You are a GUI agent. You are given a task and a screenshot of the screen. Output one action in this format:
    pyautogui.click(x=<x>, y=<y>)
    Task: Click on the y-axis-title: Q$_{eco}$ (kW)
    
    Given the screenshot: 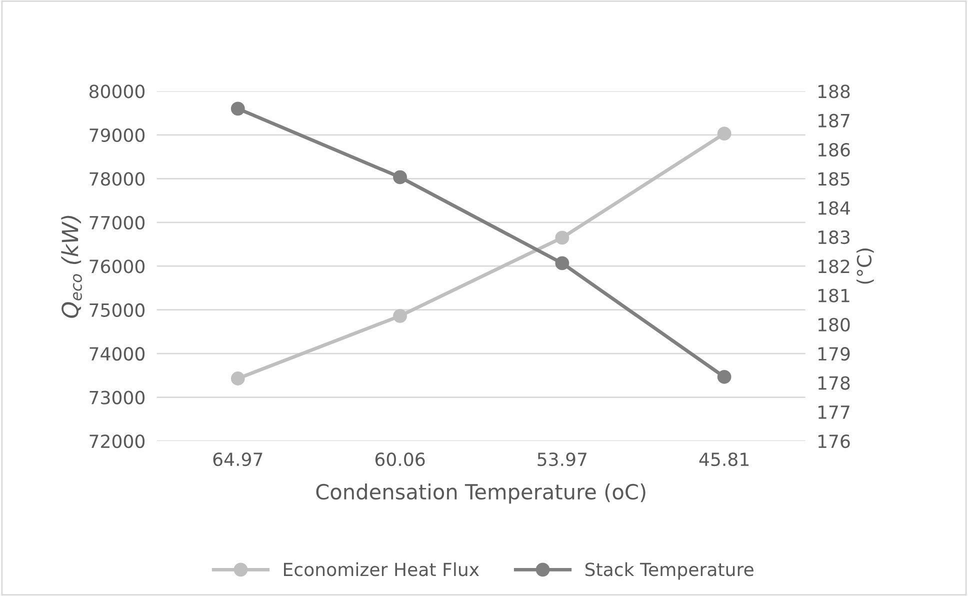 What is the action you would take?
    pyautogui.click(x=71, y=267)
    